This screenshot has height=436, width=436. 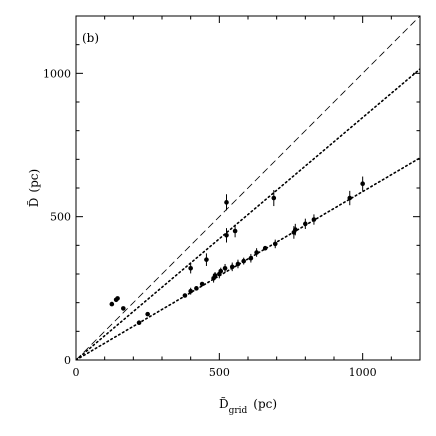 What do you see at coordinates (76, 372) in the screenshot?
I see `x-tick-label: 0` at bounding box center [76, 372].